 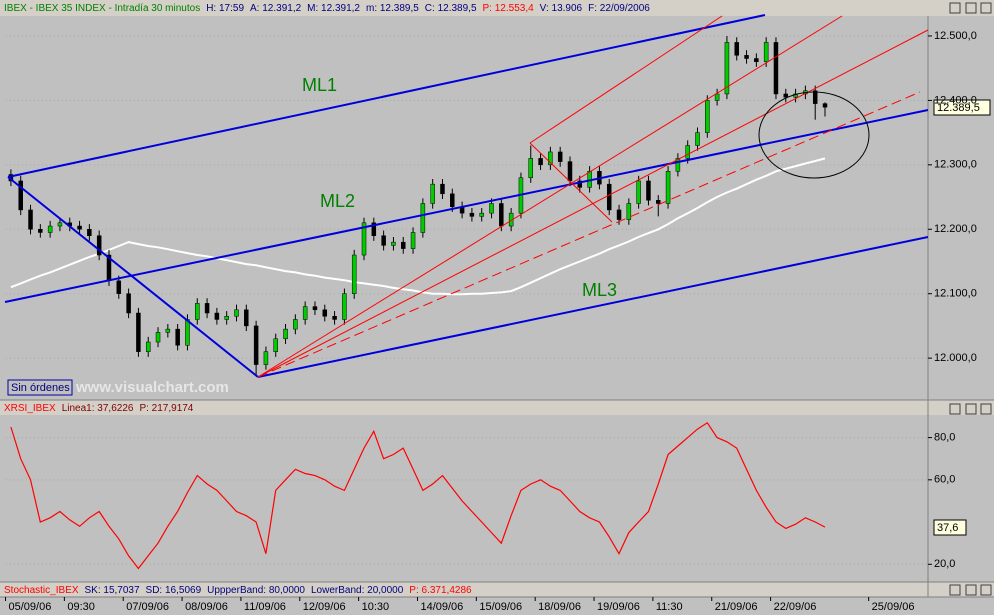 What do you see at coordinates (152, 387) in the screenshot?
I see `watermark: www.visualchart.com` at bounding box center [152, 387].